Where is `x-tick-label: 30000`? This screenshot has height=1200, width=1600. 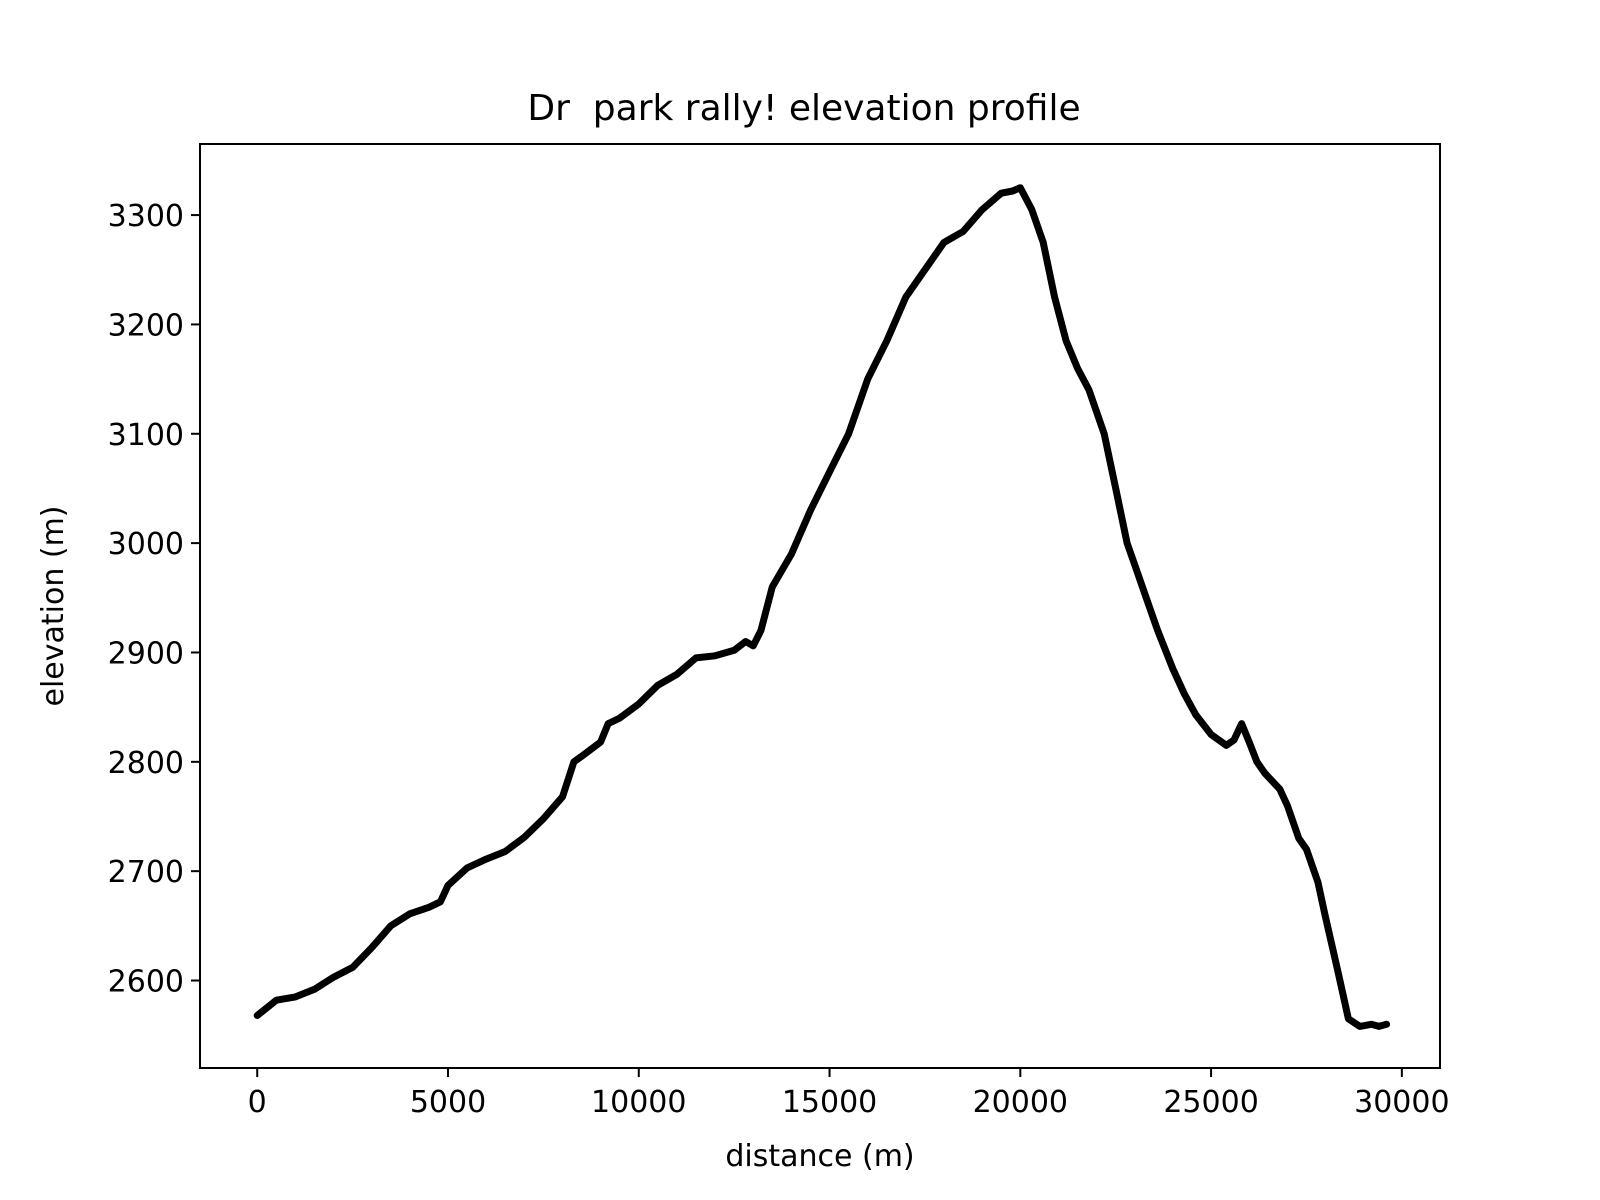
x-tick-label: 30000 is located at coordinates (1401, 1102).